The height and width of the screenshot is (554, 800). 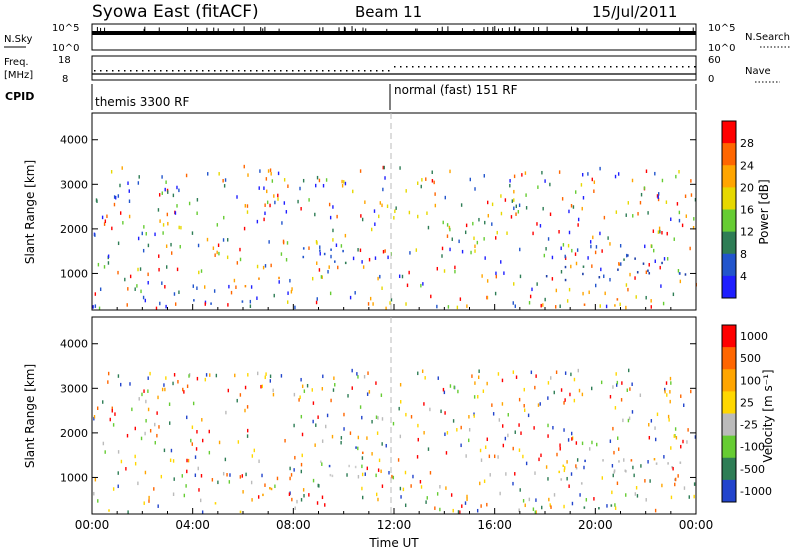 I want to click on colorbar-tick-label: -25, so click(x=749, y=425).